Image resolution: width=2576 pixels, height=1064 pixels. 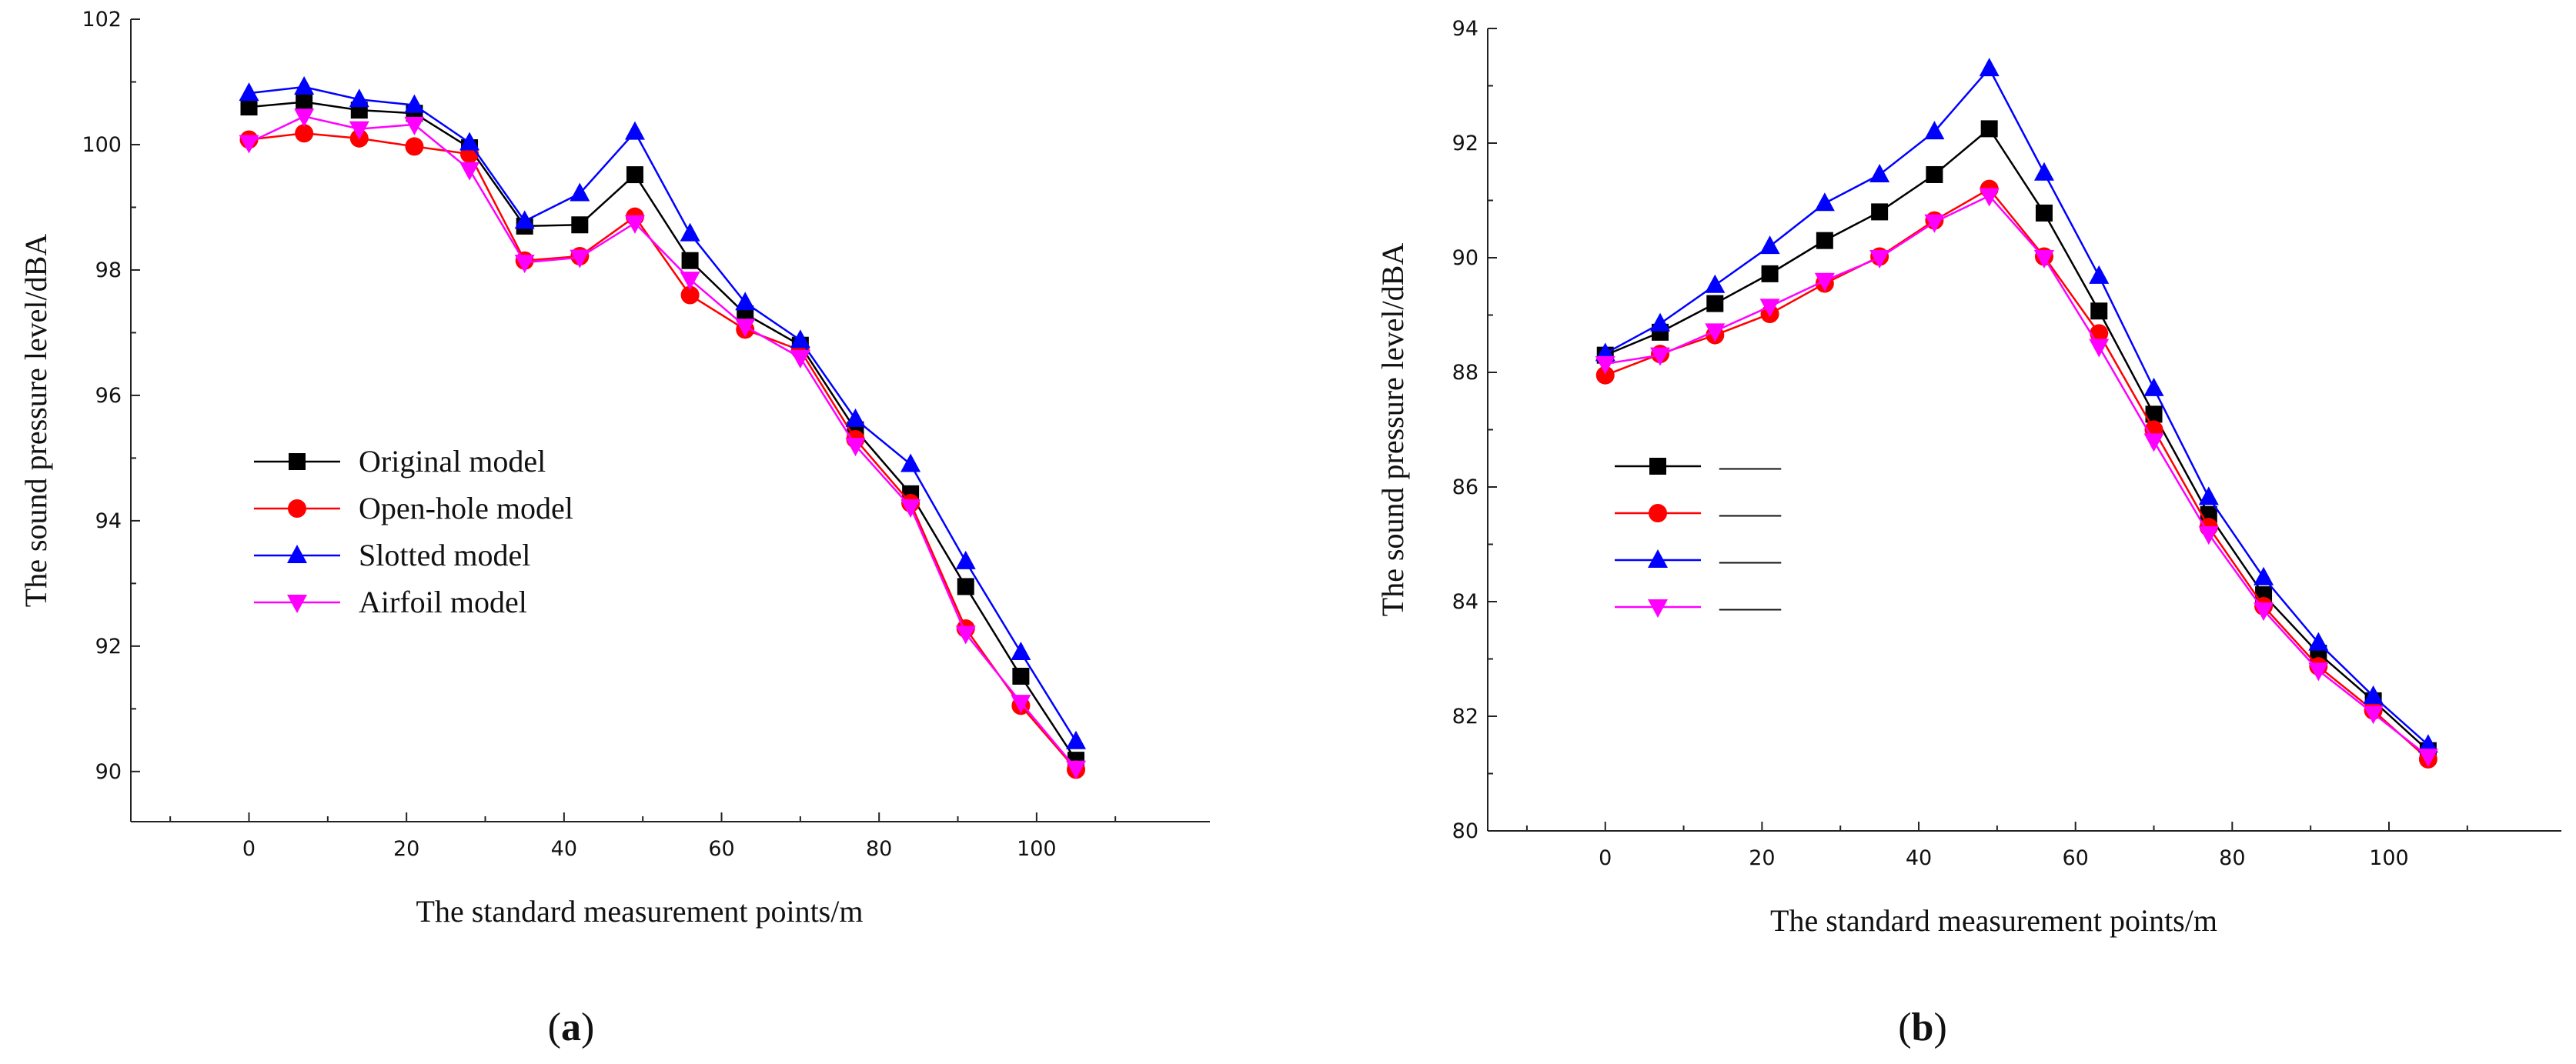 I want to click on panel-b-close: ), so click(x=1940, y=1027).